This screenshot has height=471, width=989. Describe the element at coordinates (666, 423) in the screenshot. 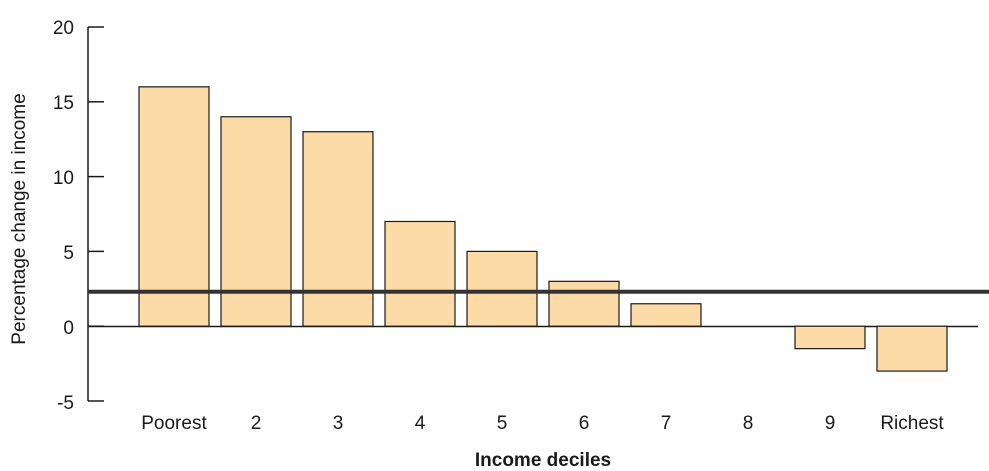

I see `x-tick-label: 7` at that location.